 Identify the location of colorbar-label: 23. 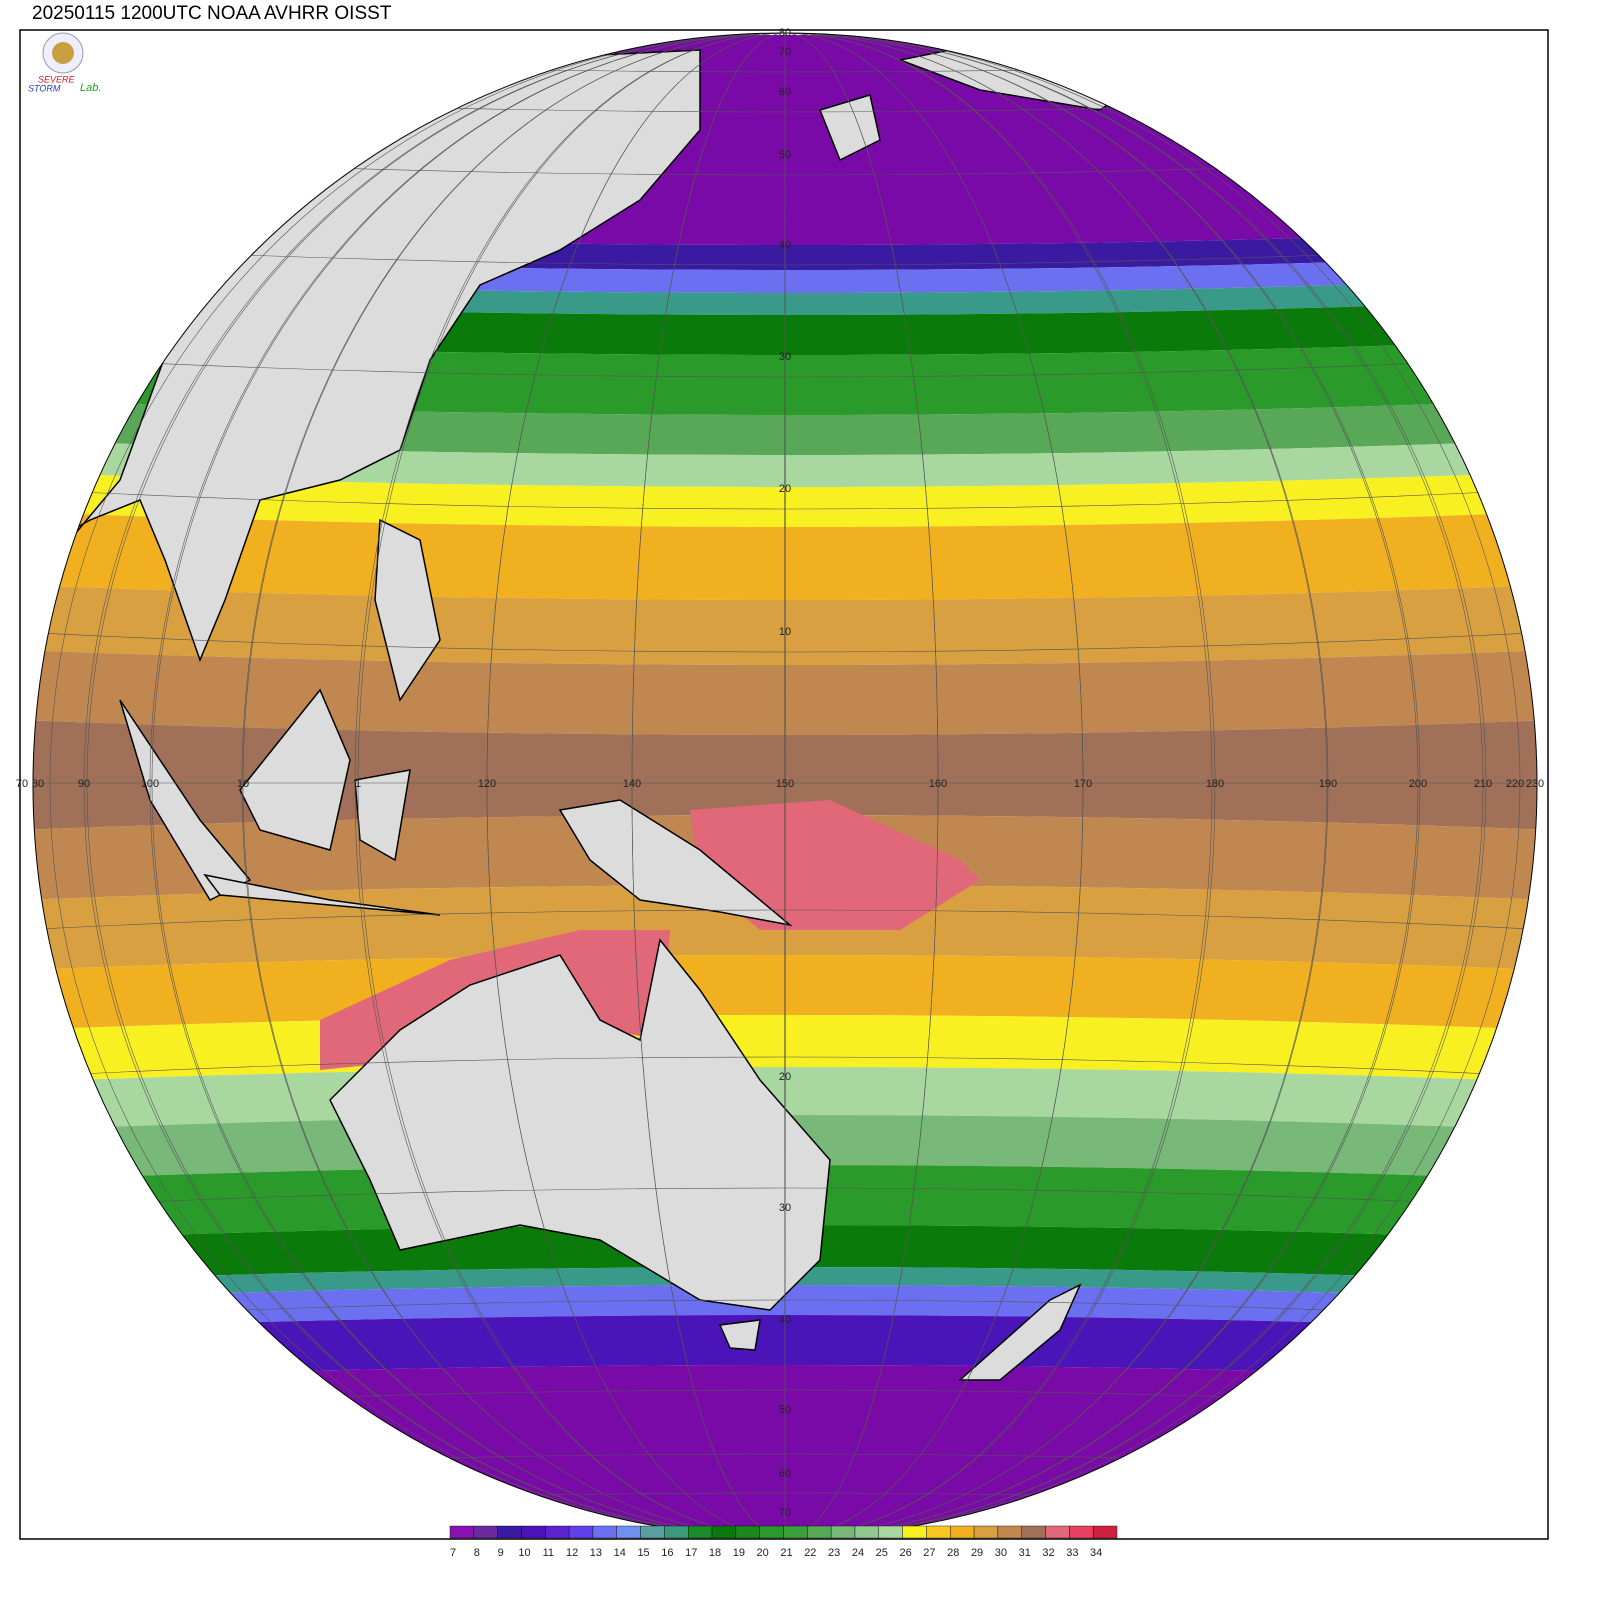
(834, 1553).